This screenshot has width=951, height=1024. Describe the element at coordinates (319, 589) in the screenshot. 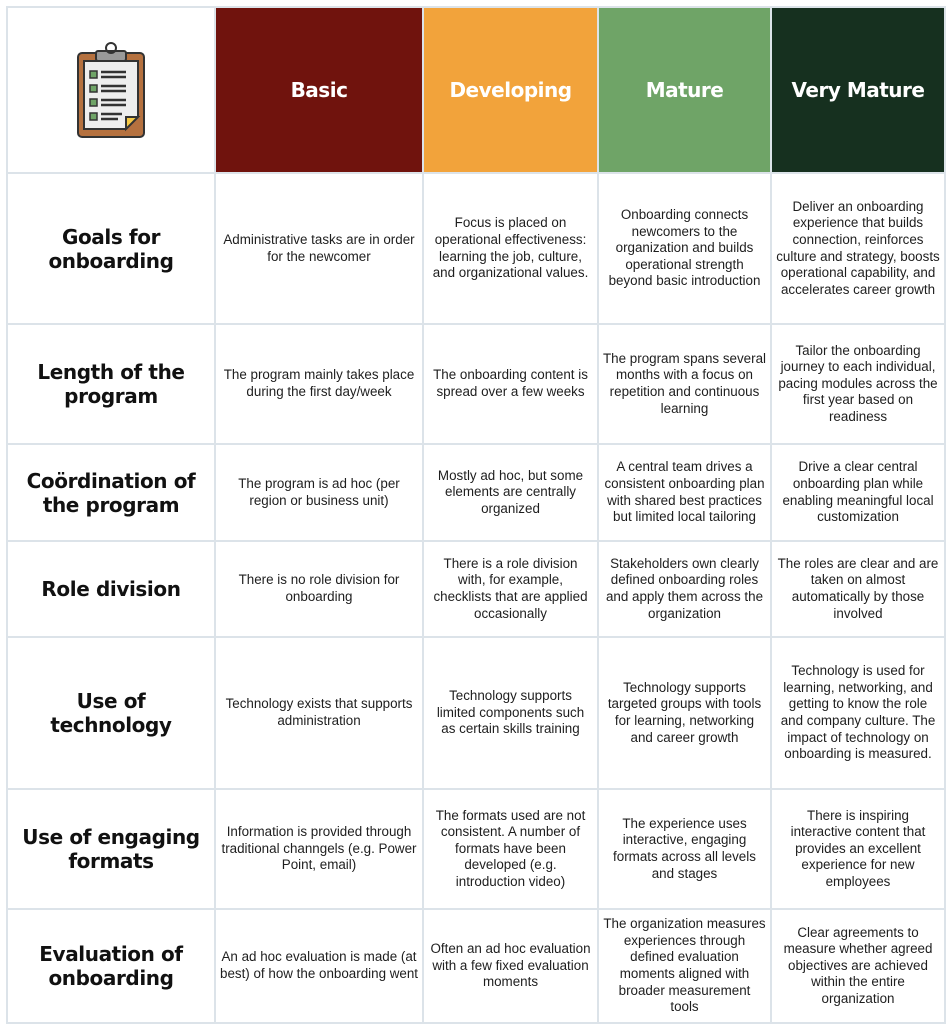

I see `table-cell: There is no role division for onboarding` at that location.